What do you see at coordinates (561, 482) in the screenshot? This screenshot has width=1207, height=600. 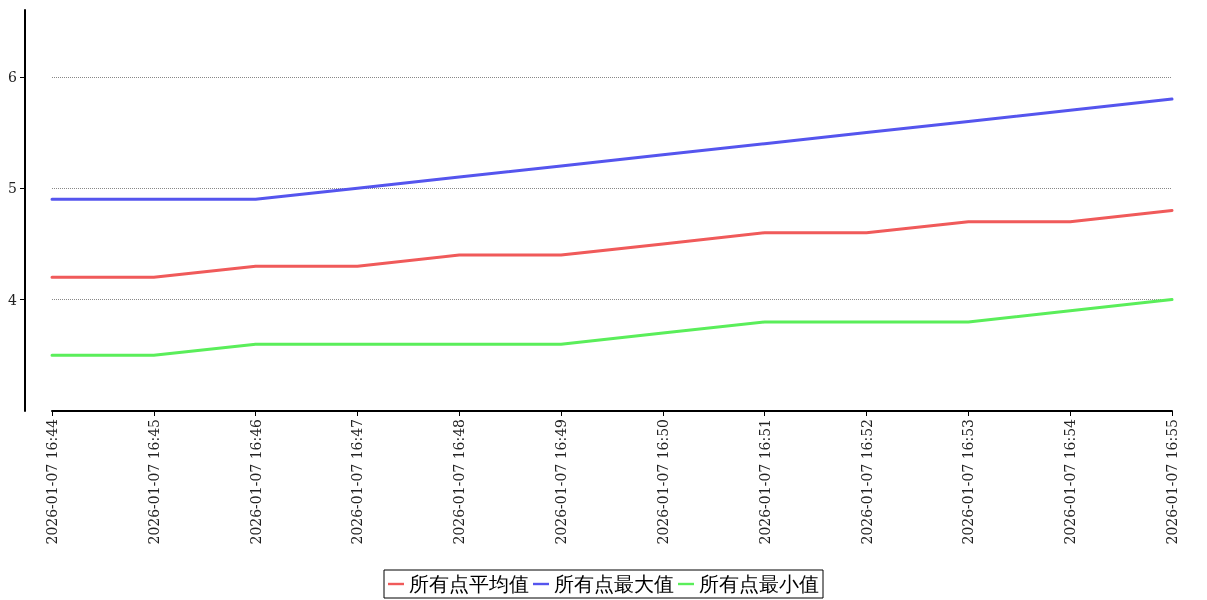 I see `x-tick-label: 2026-01-07 16:49` at bounding box center [561, 482].